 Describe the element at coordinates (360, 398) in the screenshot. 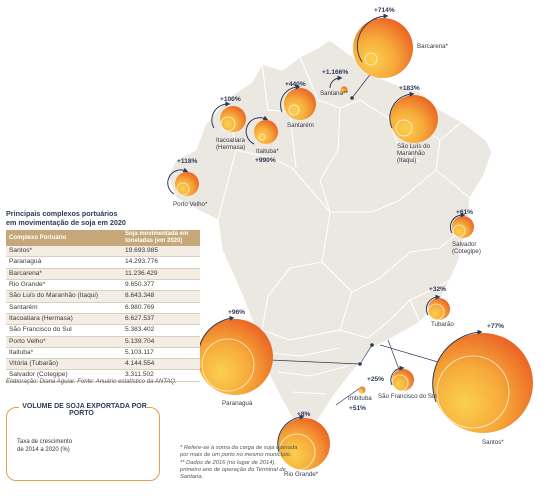

I see `port-label-imbituba: Imbituba` at that location.